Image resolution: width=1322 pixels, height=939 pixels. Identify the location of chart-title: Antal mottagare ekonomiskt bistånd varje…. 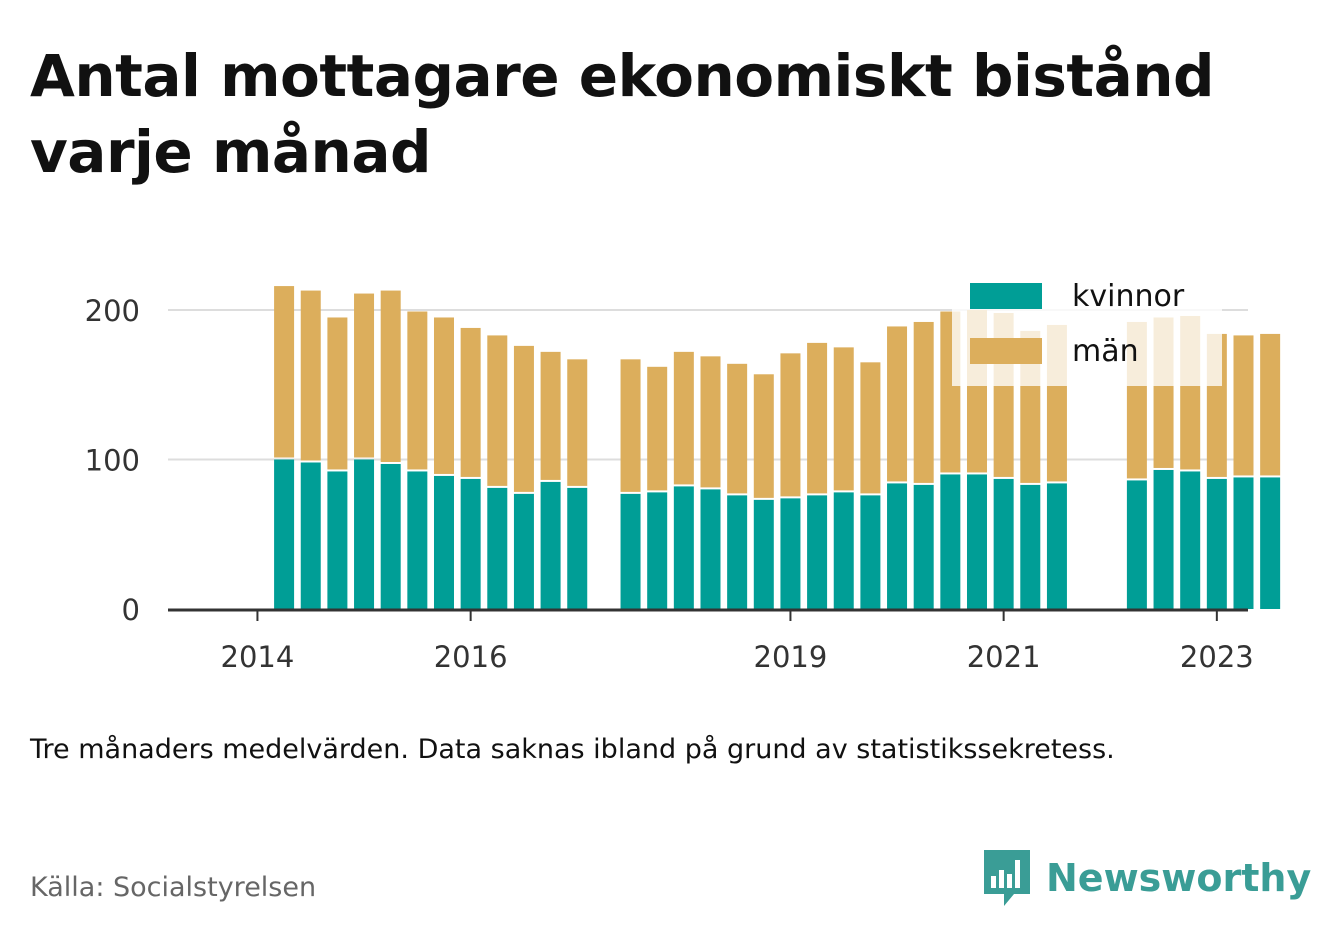
(622, 114).